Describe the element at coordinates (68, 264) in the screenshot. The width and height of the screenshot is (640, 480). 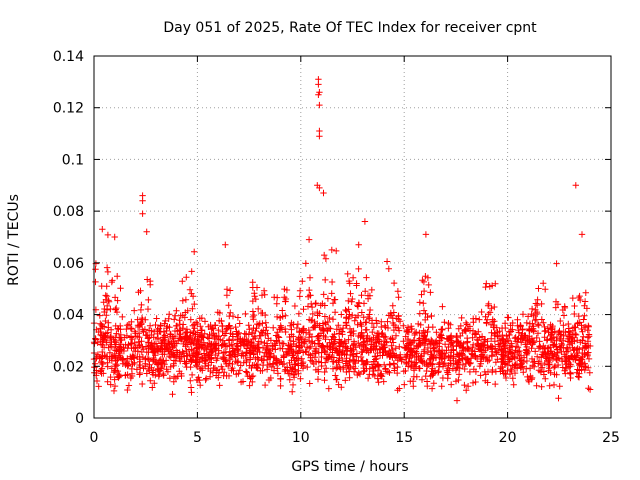
I see `y-tick-label: 0.06` at that location.